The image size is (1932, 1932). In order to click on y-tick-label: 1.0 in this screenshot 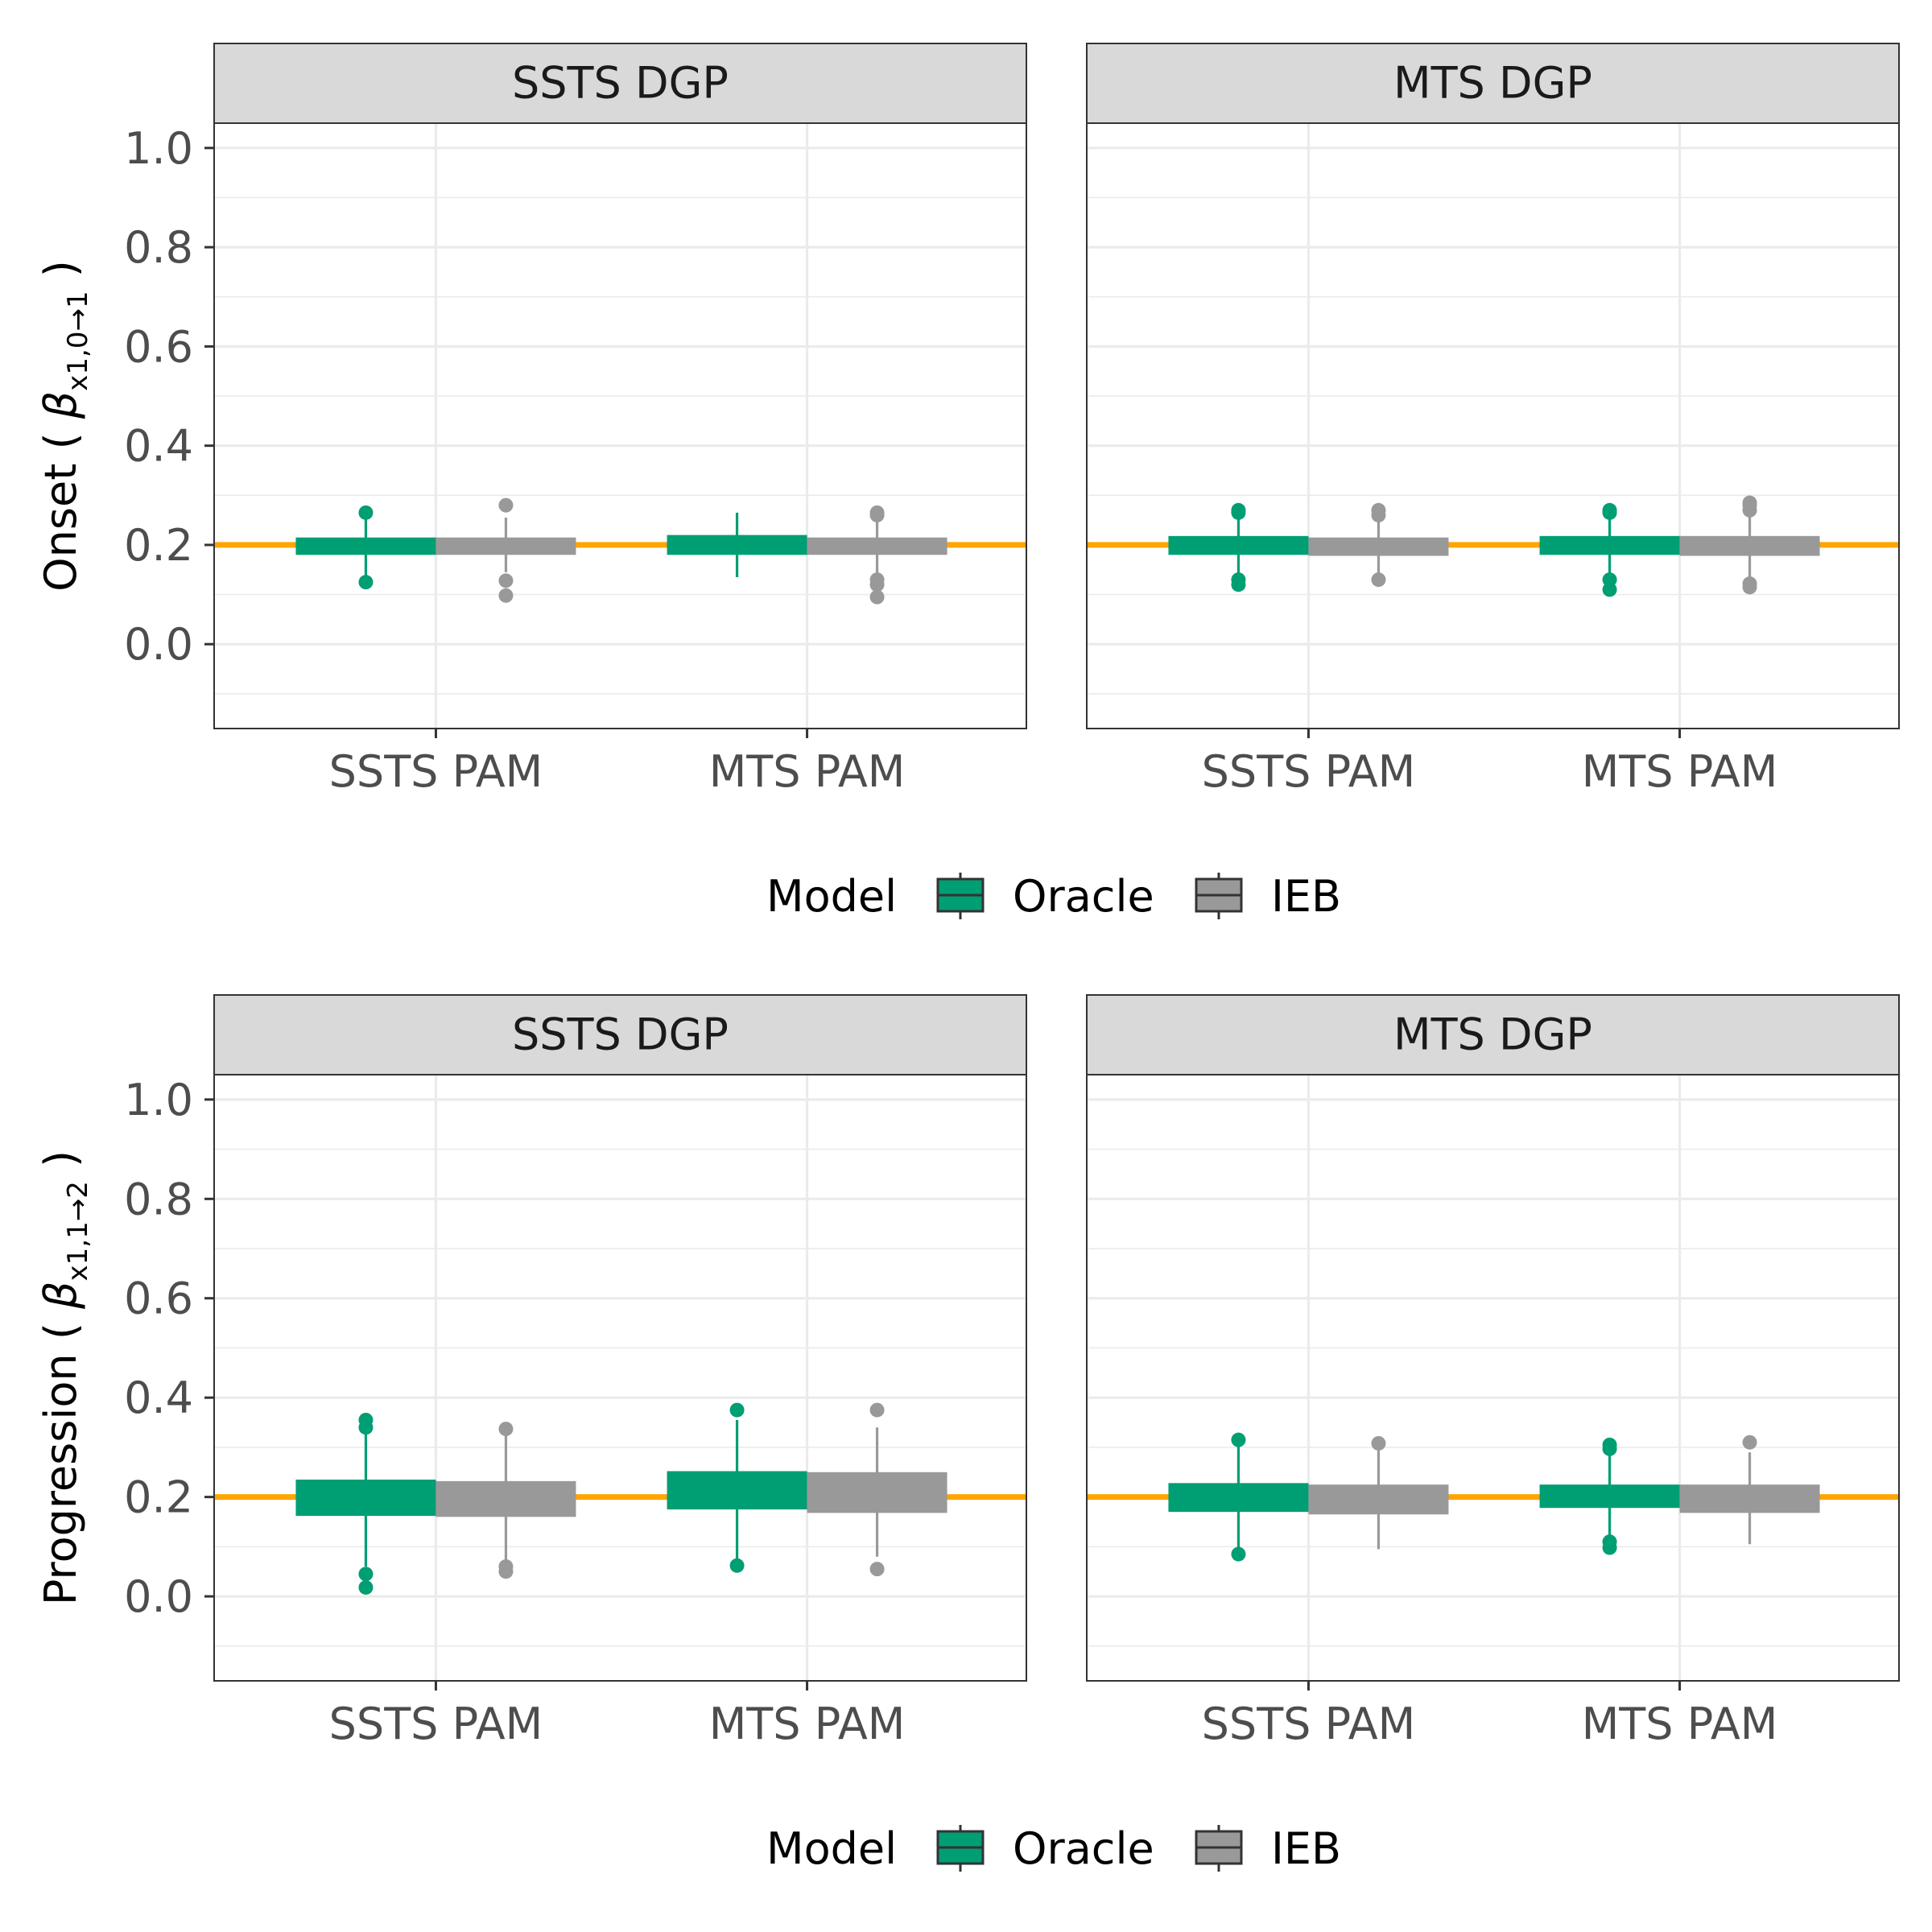, I will do `click(158, 1100)`.